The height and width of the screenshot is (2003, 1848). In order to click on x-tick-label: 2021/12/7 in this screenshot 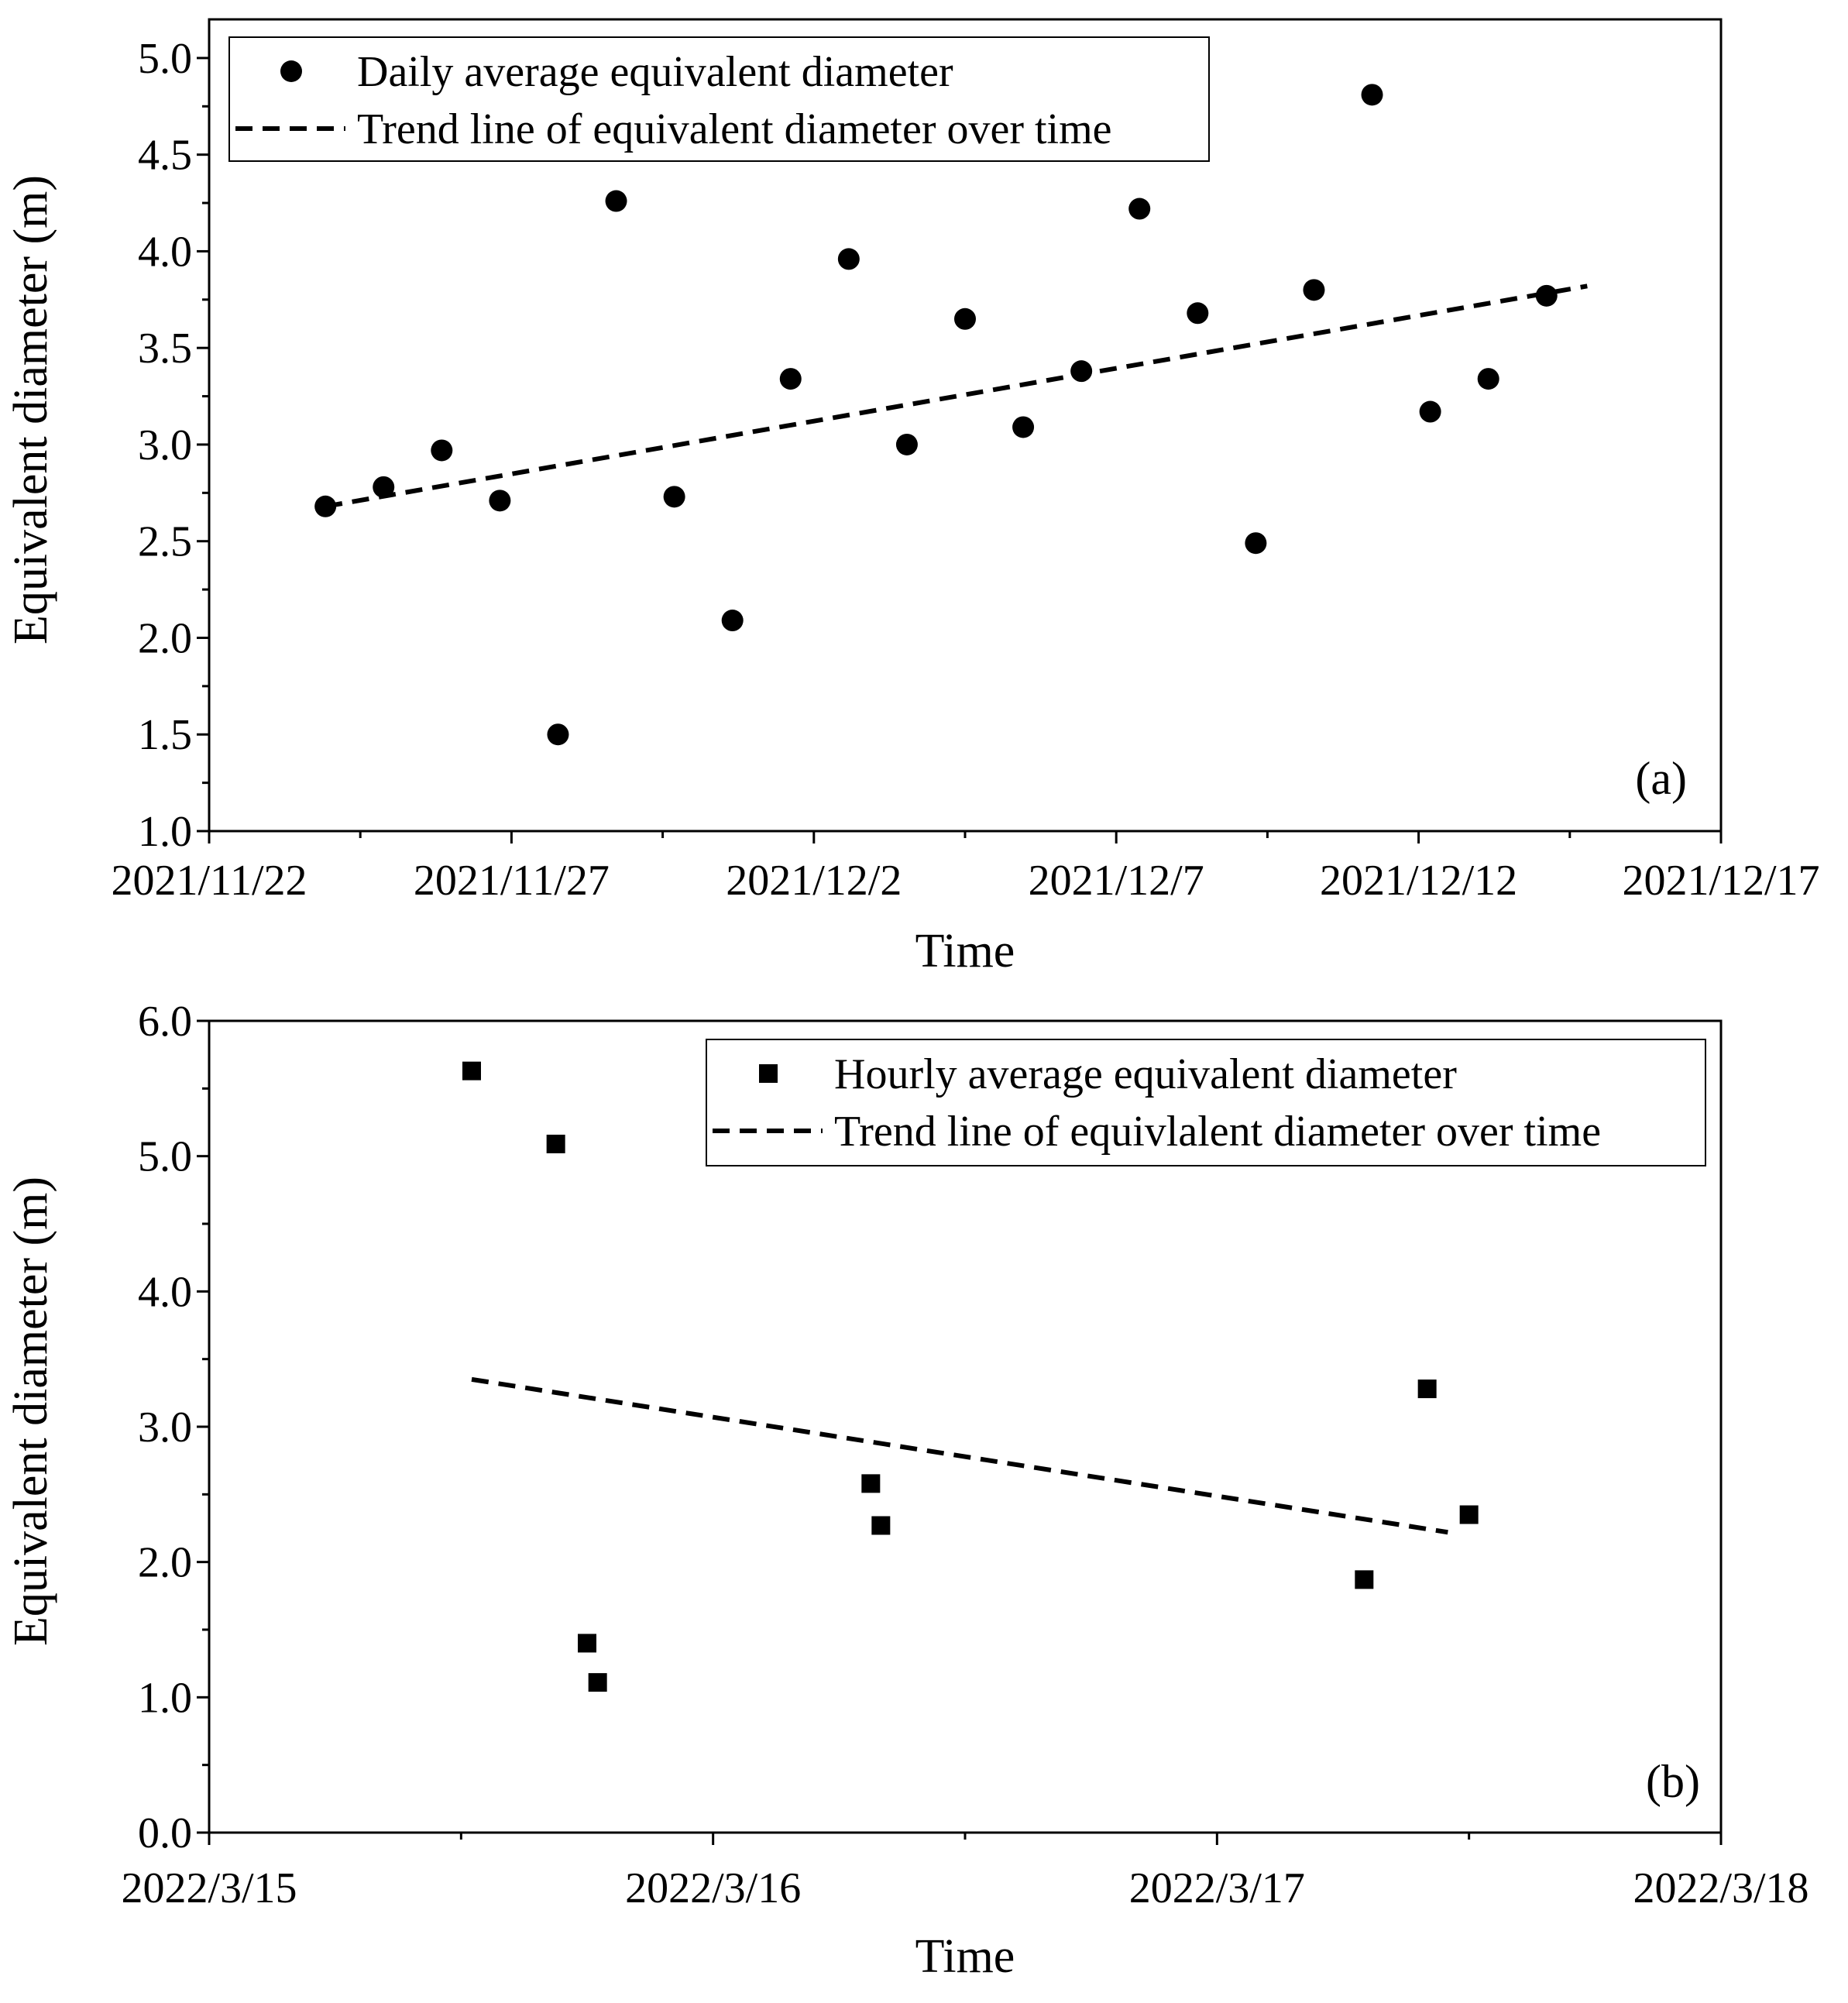, I will do `click(1116, 881)`.